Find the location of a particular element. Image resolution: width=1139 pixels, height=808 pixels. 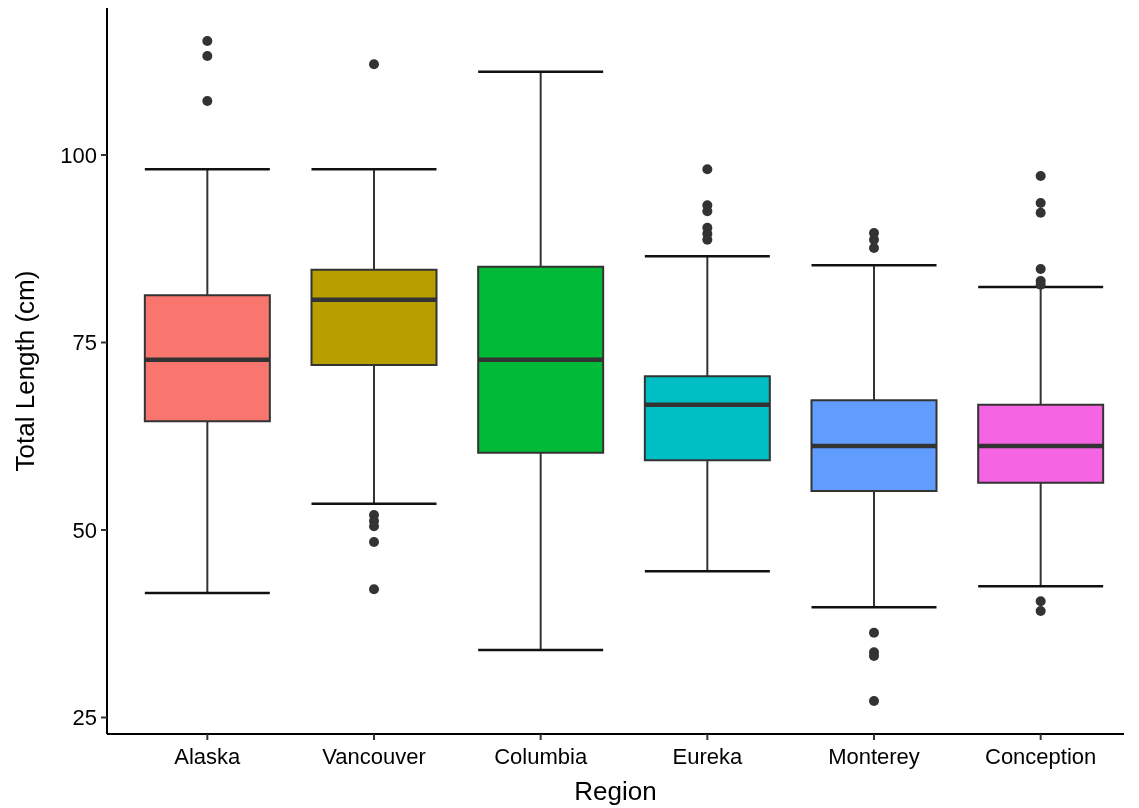

x-tick-label: Columbia is located at coordinates (541, 756).